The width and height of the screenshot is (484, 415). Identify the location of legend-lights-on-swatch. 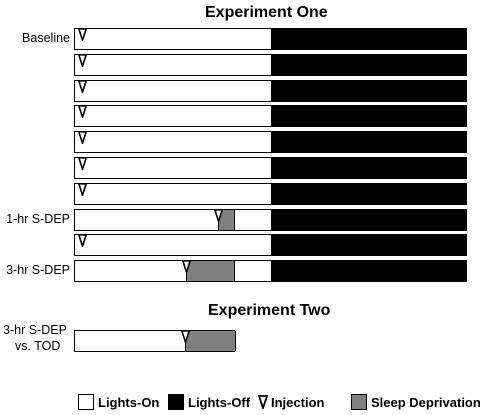
(86, 402).